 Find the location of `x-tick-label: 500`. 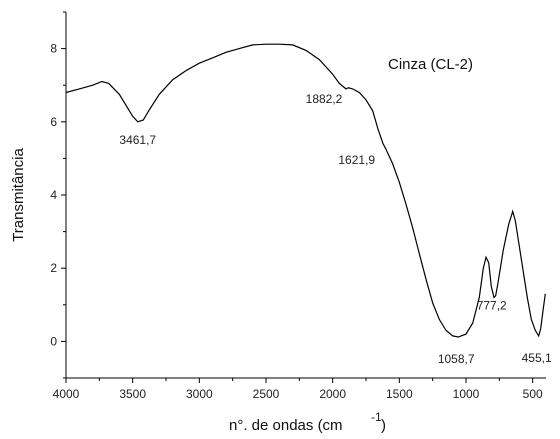

x-tick-label: 500 is located at coordinates (533, 394).